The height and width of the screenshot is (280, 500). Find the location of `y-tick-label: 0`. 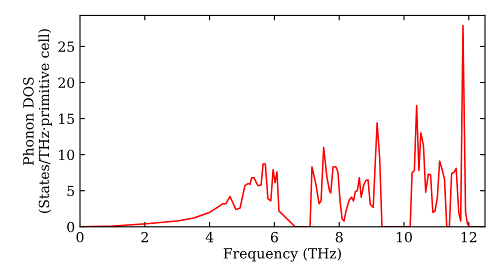

y-tick-label: 0 is located at coordinates (70, 227).